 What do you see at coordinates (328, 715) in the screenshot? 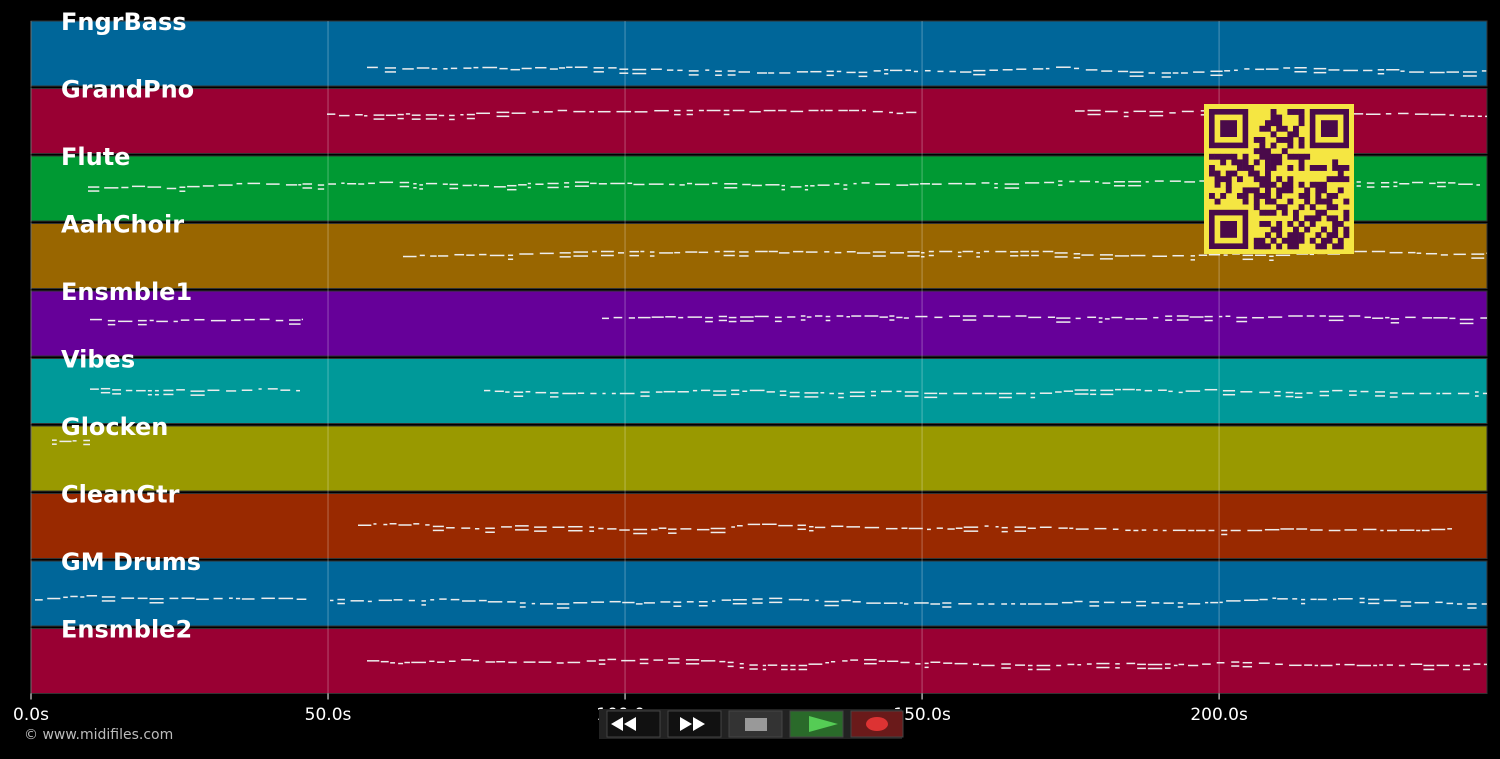
I see `x-tick-label: 50.0s` at bounding box center [328, 715].